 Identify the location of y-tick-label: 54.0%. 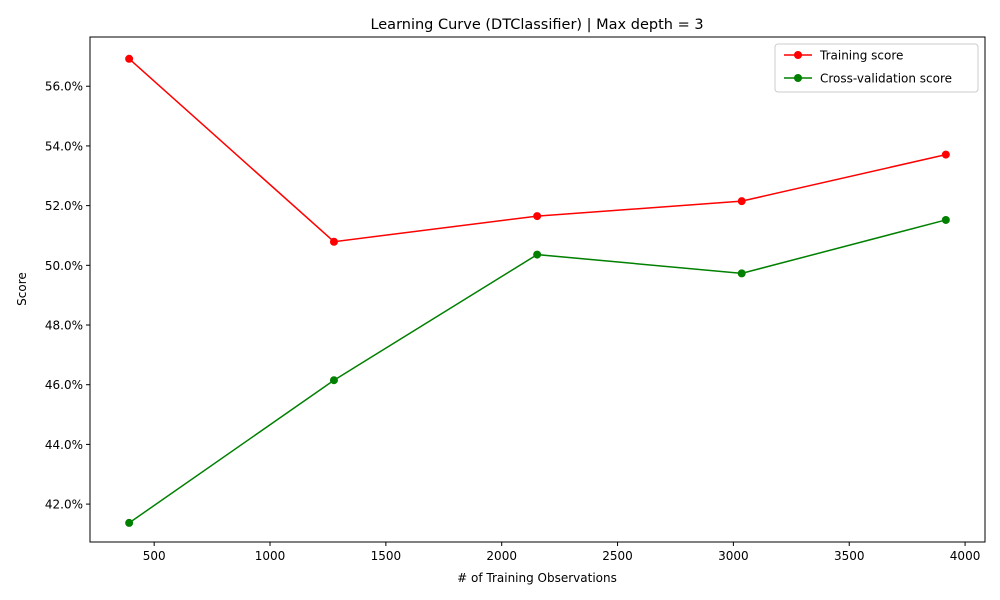
(64, 146).